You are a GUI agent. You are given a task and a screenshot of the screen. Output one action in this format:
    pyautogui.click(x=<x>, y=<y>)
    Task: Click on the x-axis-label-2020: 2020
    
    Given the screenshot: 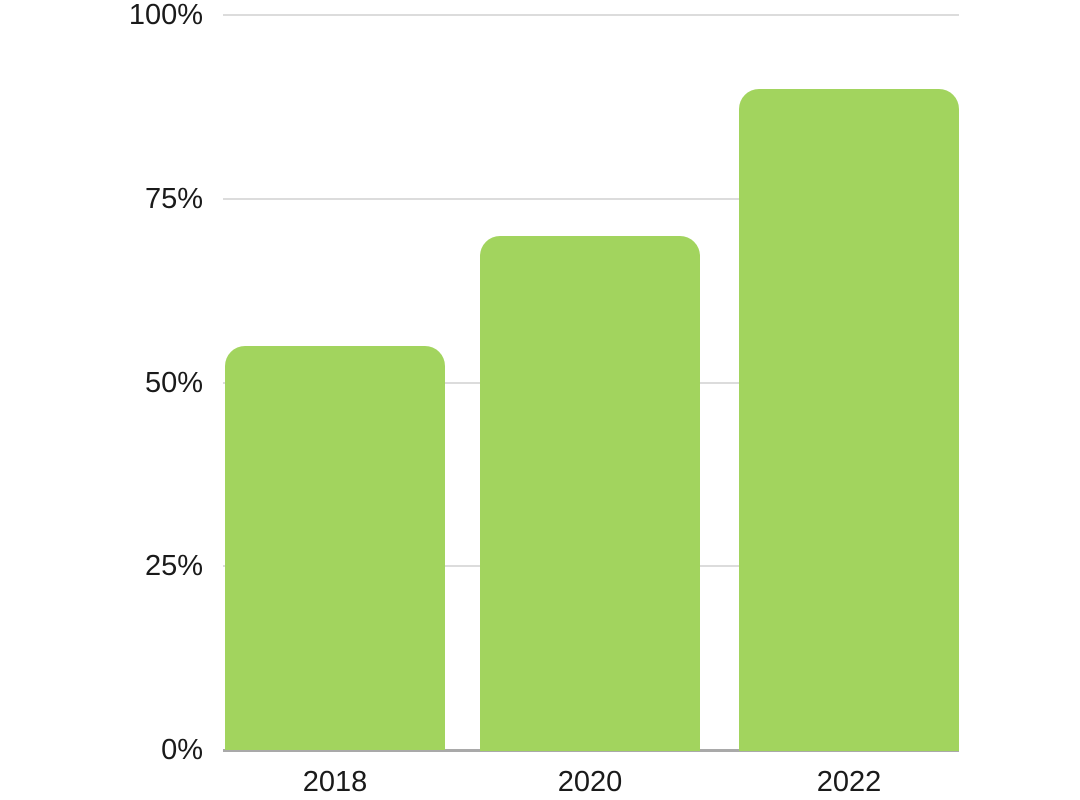 What is the action you would take?
    pyautogui.click(x=590, y=782)
    